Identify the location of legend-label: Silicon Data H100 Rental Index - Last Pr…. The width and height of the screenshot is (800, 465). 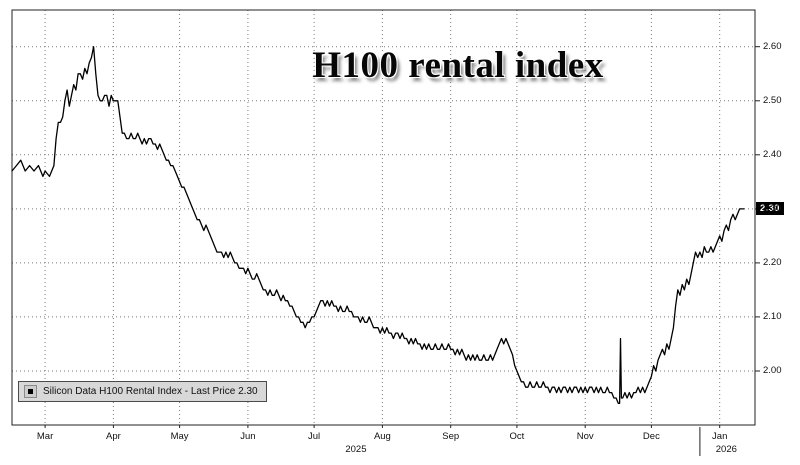
(150, 391).